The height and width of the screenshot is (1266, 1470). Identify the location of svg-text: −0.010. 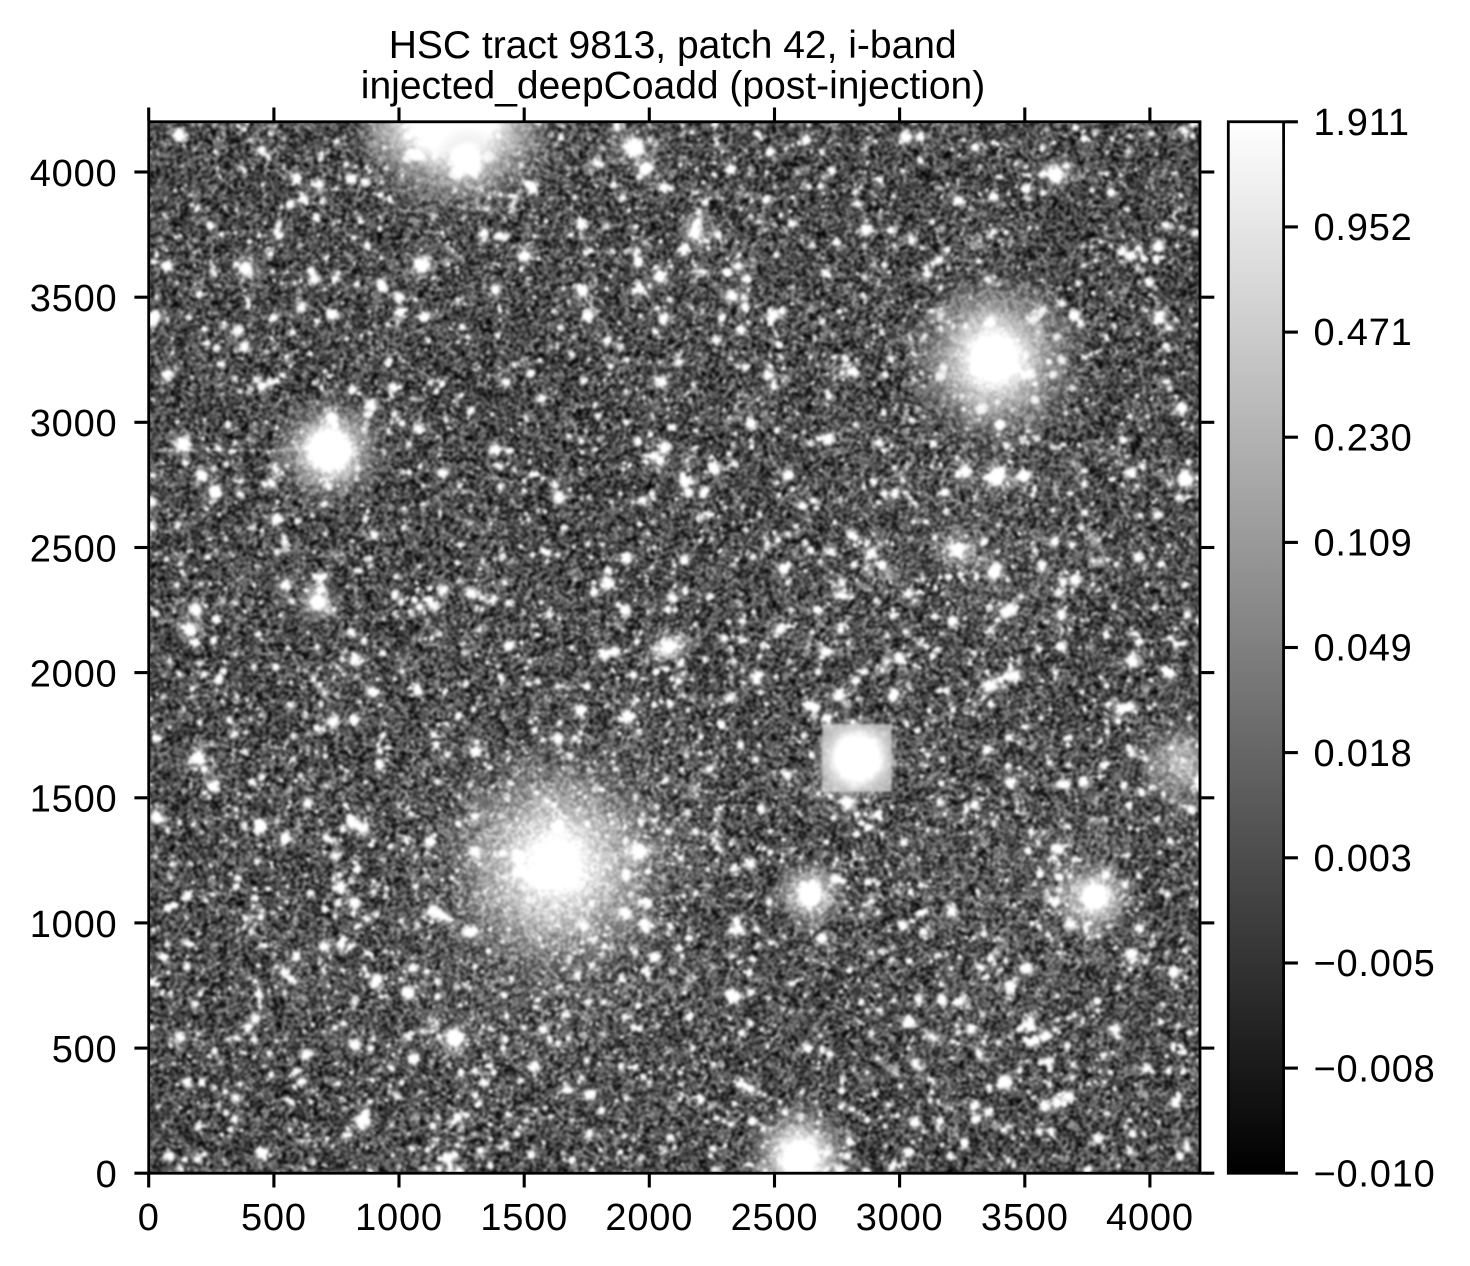
(1375, 1175).